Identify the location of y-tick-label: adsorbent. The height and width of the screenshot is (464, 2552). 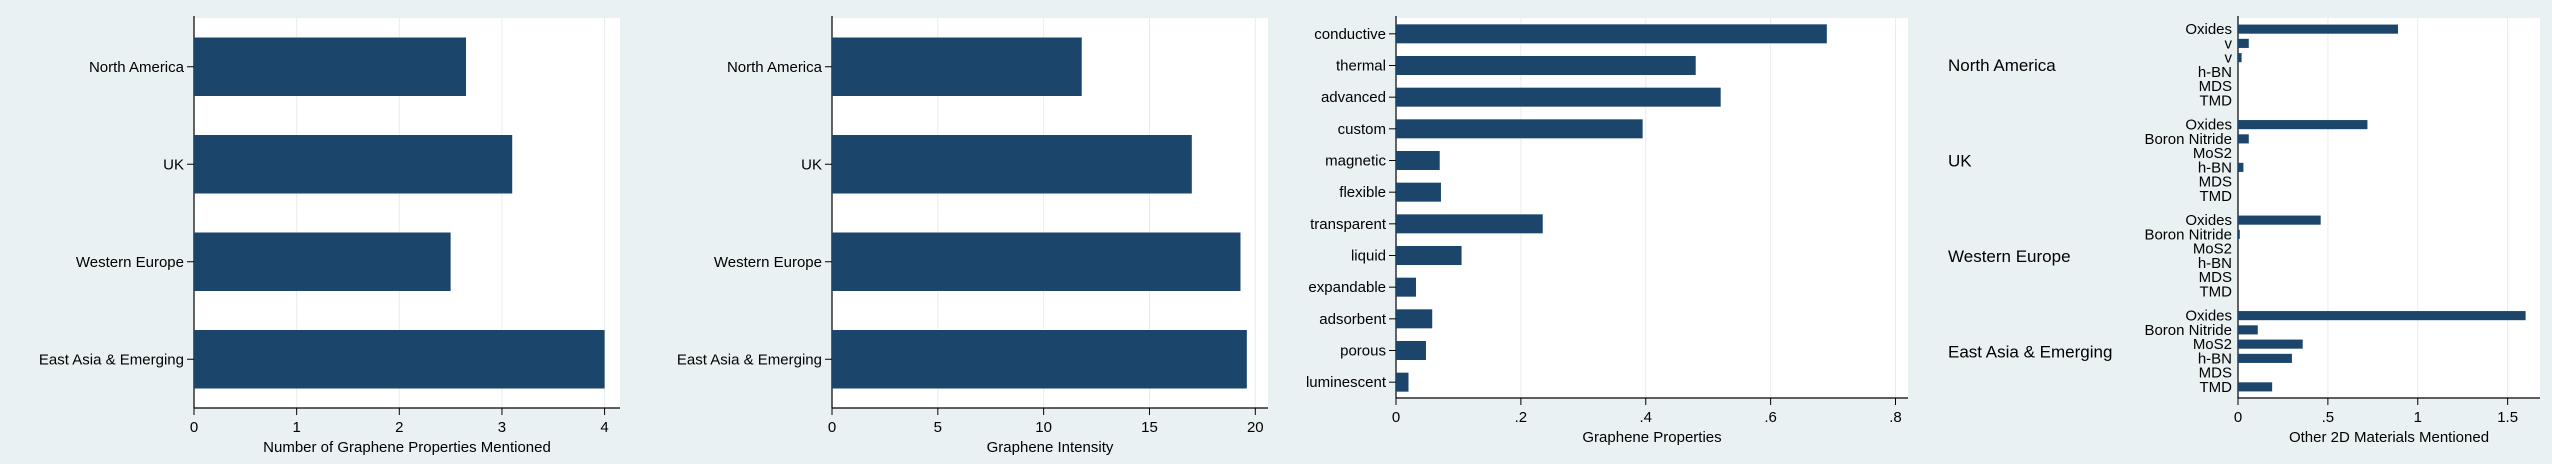
(1353, 319).